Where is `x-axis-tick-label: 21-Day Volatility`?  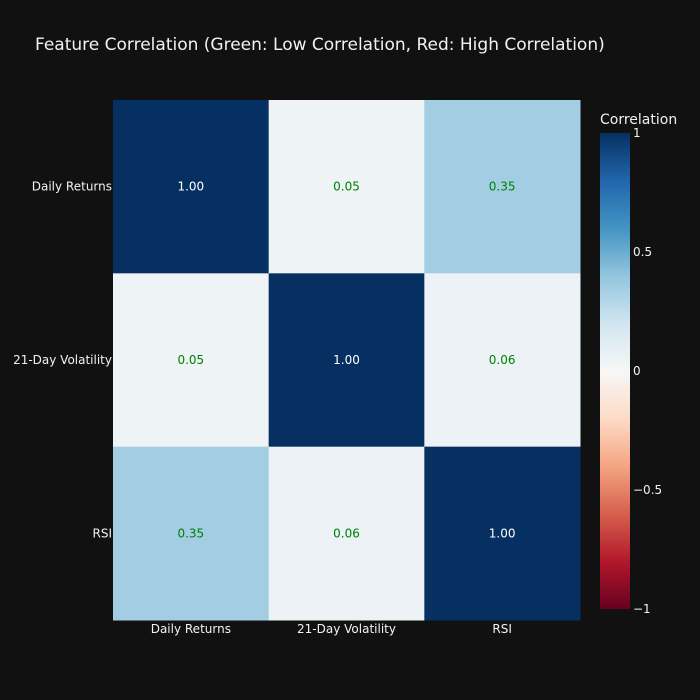
x-axis-tick-label: 21-Day Volatility is located at coordinates (346, 629).